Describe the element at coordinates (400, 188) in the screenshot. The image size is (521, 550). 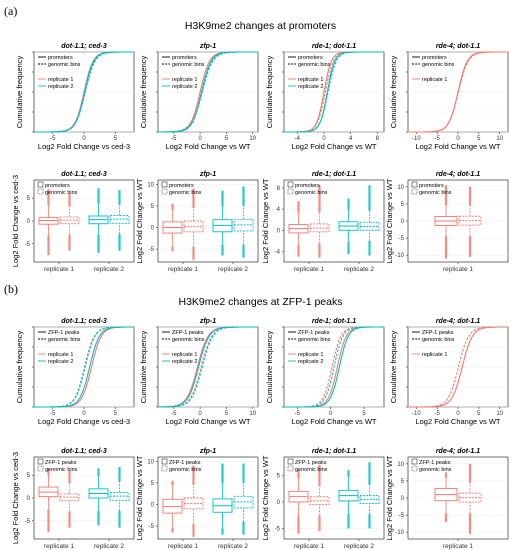
I see `p0-box3-ytick-label: 10` at that location.